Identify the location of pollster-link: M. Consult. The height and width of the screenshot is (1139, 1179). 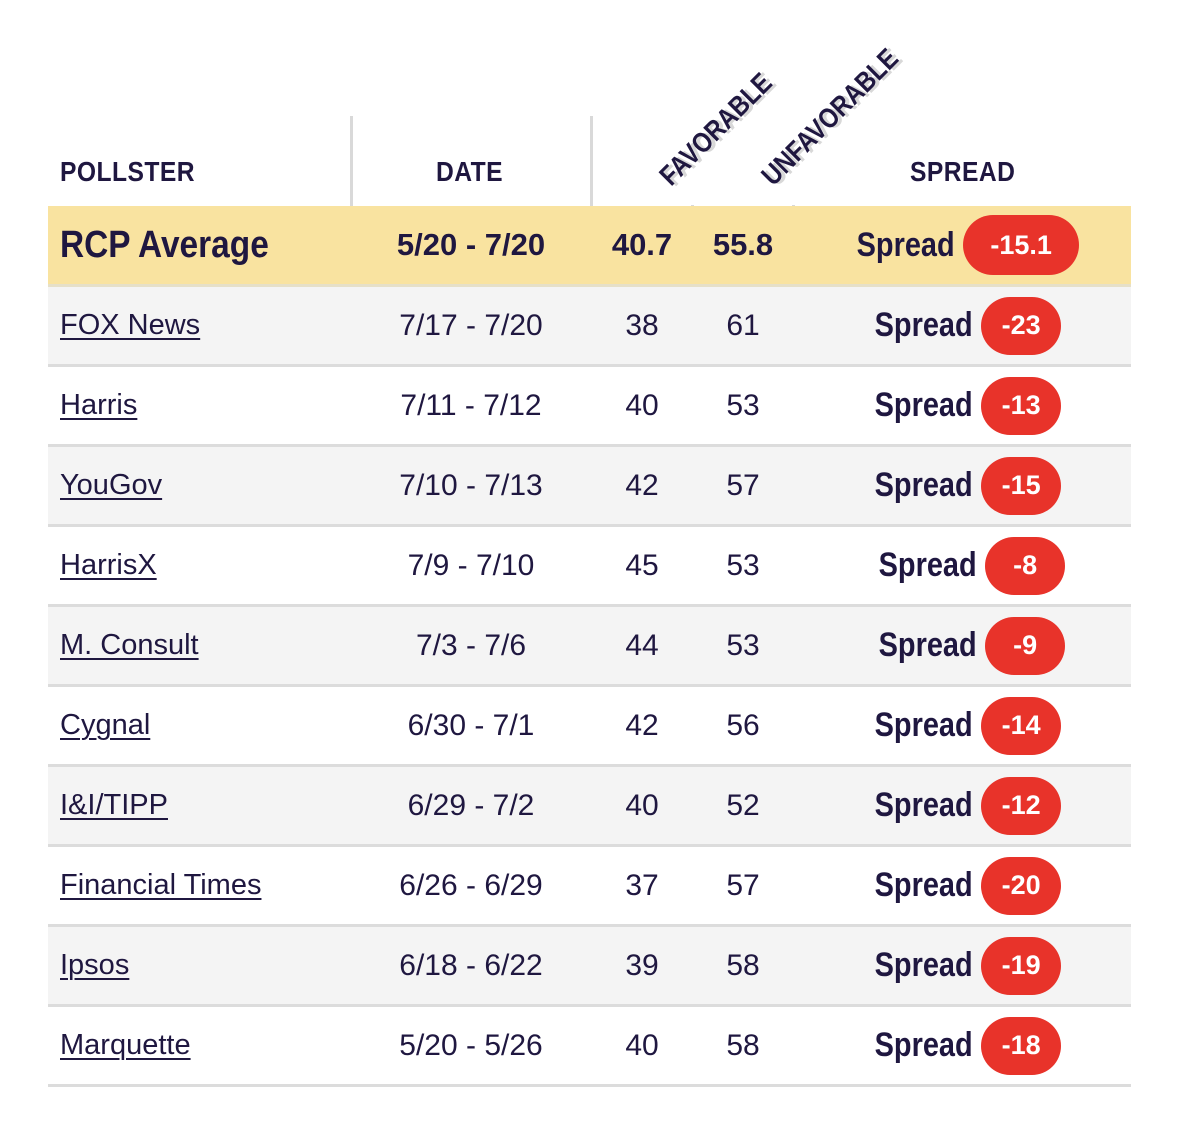
(129, 645).